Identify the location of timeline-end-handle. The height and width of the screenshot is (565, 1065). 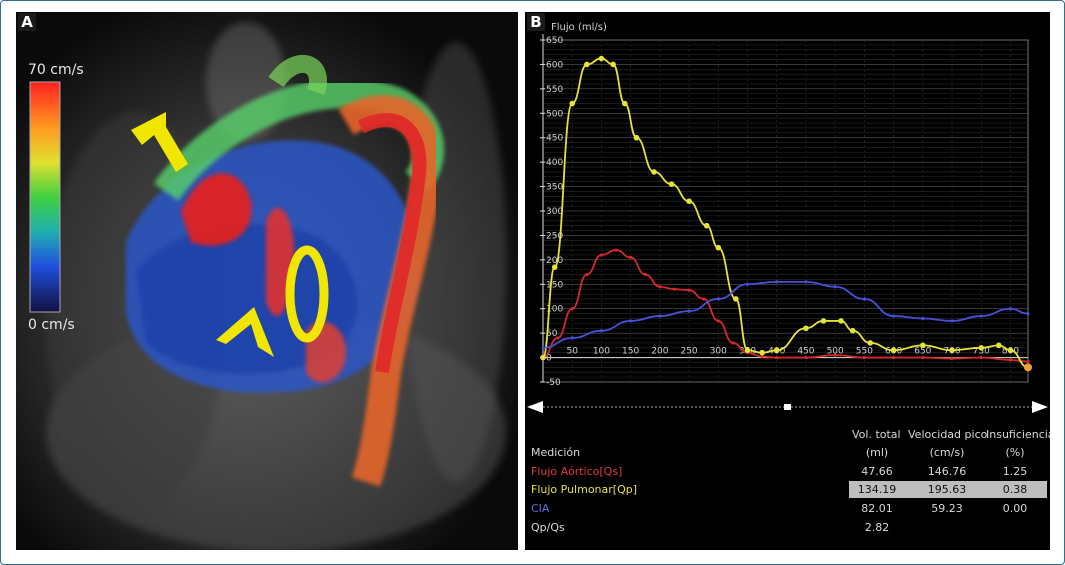
(1040, 407).